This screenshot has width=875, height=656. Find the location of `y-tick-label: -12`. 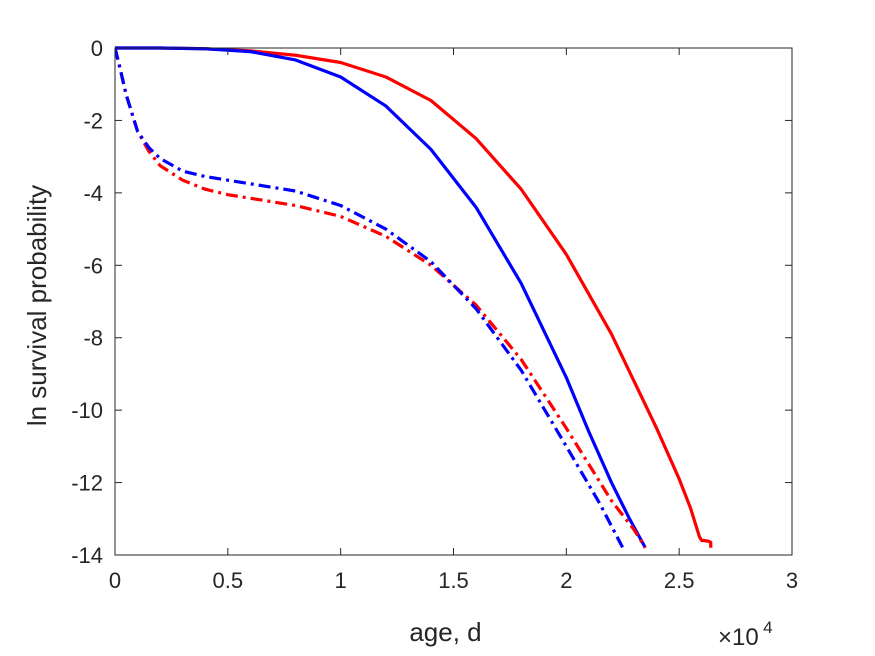

y-tick-label: -12 is located at coordinates (87, 483).